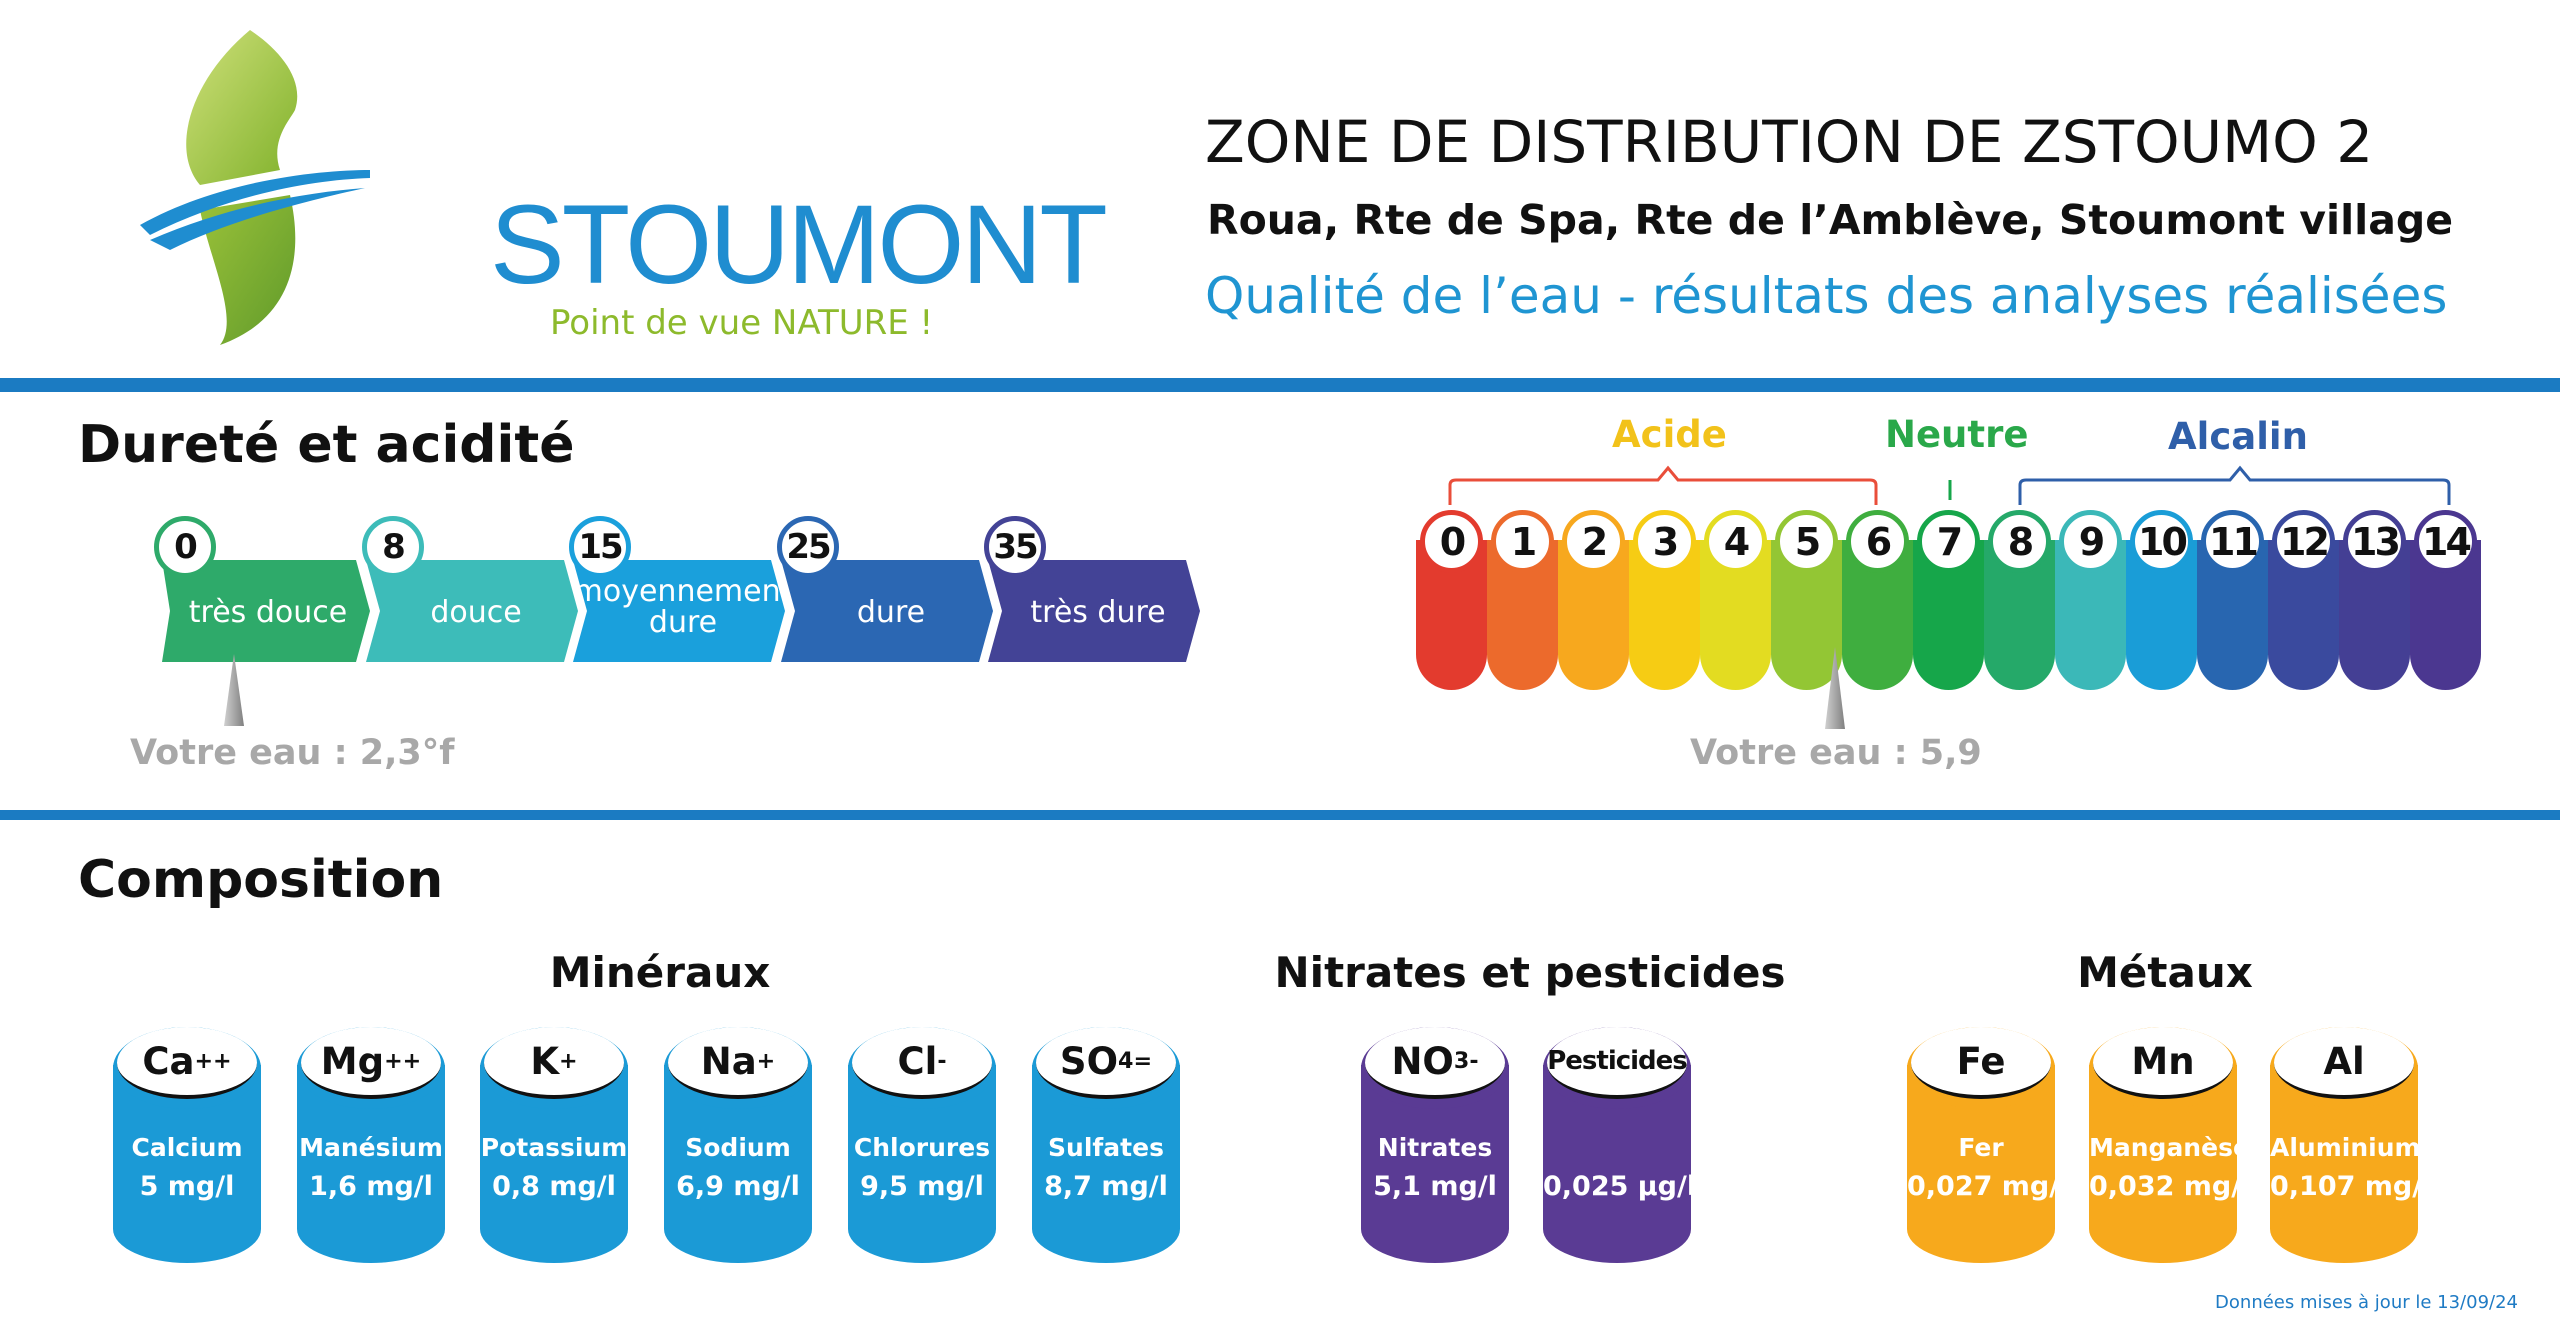 The image size is (2560, 1340). Describe the element at coordinates (2090, 541) in the screenshot. I see `ph-value: 9` at that location.